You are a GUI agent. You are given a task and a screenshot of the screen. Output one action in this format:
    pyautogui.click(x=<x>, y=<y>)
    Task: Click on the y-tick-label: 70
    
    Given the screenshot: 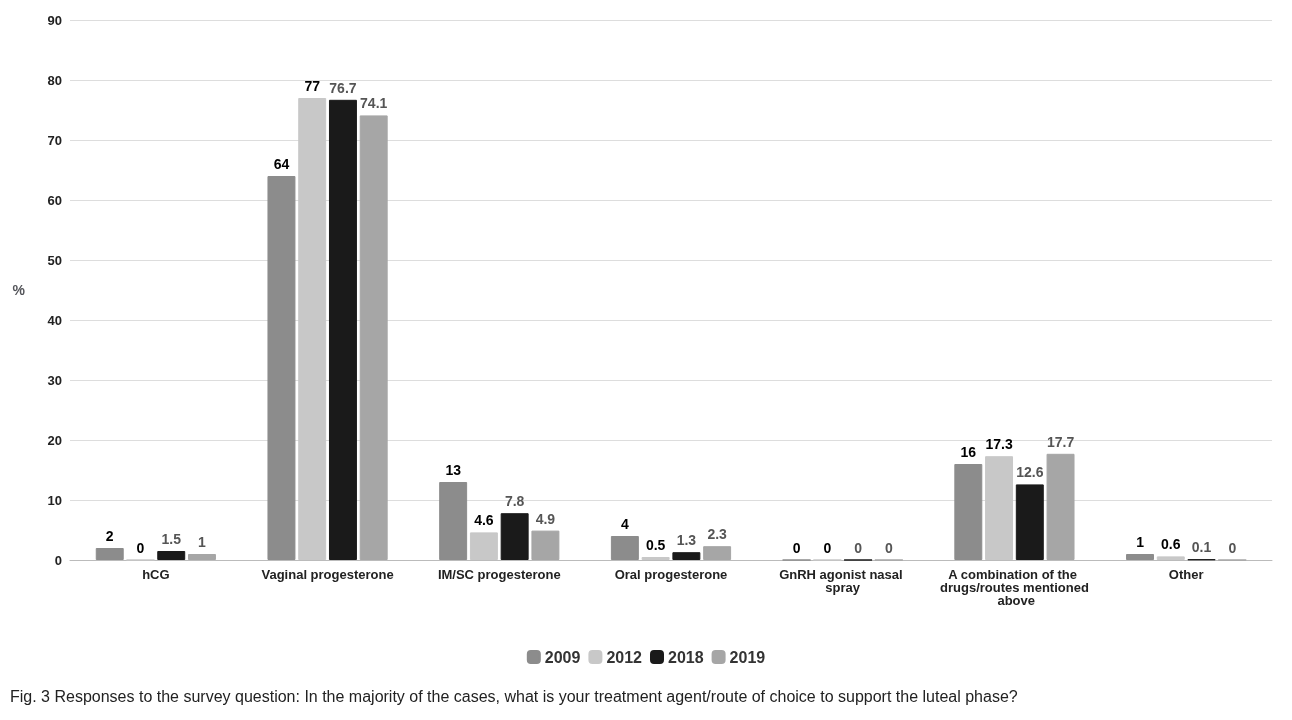 What is the action you would take?
    pyautogui.click(x=54, y=140)
    